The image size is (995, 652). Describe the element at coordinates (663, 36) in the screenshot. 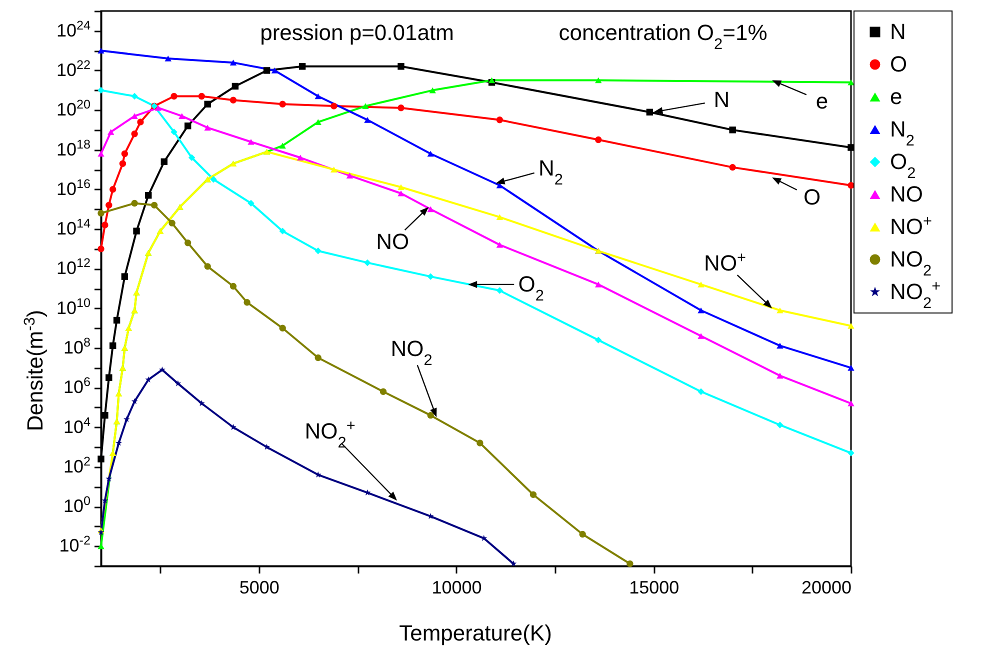

I see `annotation: concentration O$_{2}$=1%` at that location.